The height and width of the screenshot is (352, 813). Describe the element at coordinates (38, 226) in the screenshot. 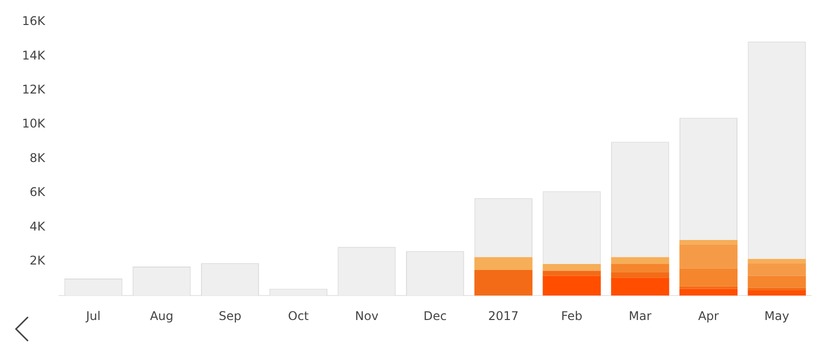

I see `y-tick-label: 4K` at that location.